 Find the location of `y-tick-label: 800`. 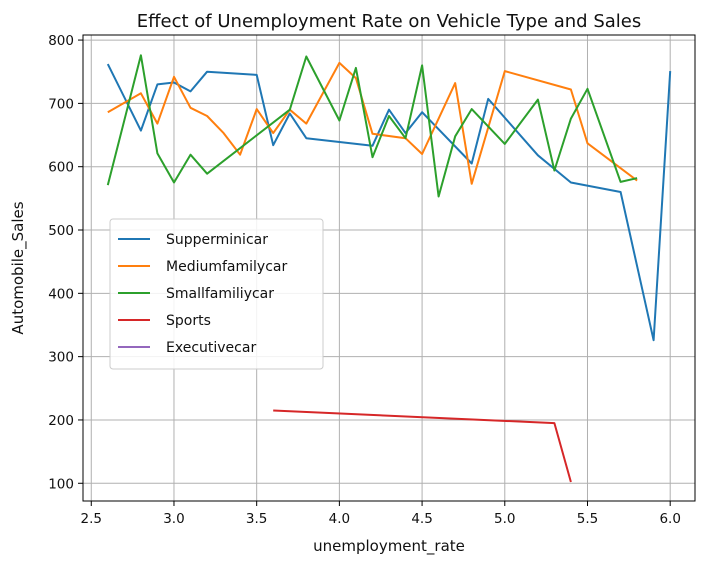

y-tick-label: 800 is located at coordinates (61, 41).